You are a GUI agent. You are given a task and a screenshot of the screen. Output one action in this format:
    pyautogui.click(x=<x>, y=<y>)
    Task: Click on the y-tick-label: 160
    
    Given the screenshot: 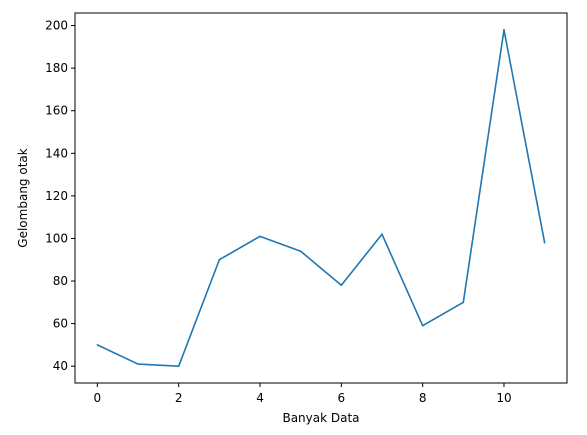 What is the action you would take?
    pyautogui.click(x=56, y=111)
    